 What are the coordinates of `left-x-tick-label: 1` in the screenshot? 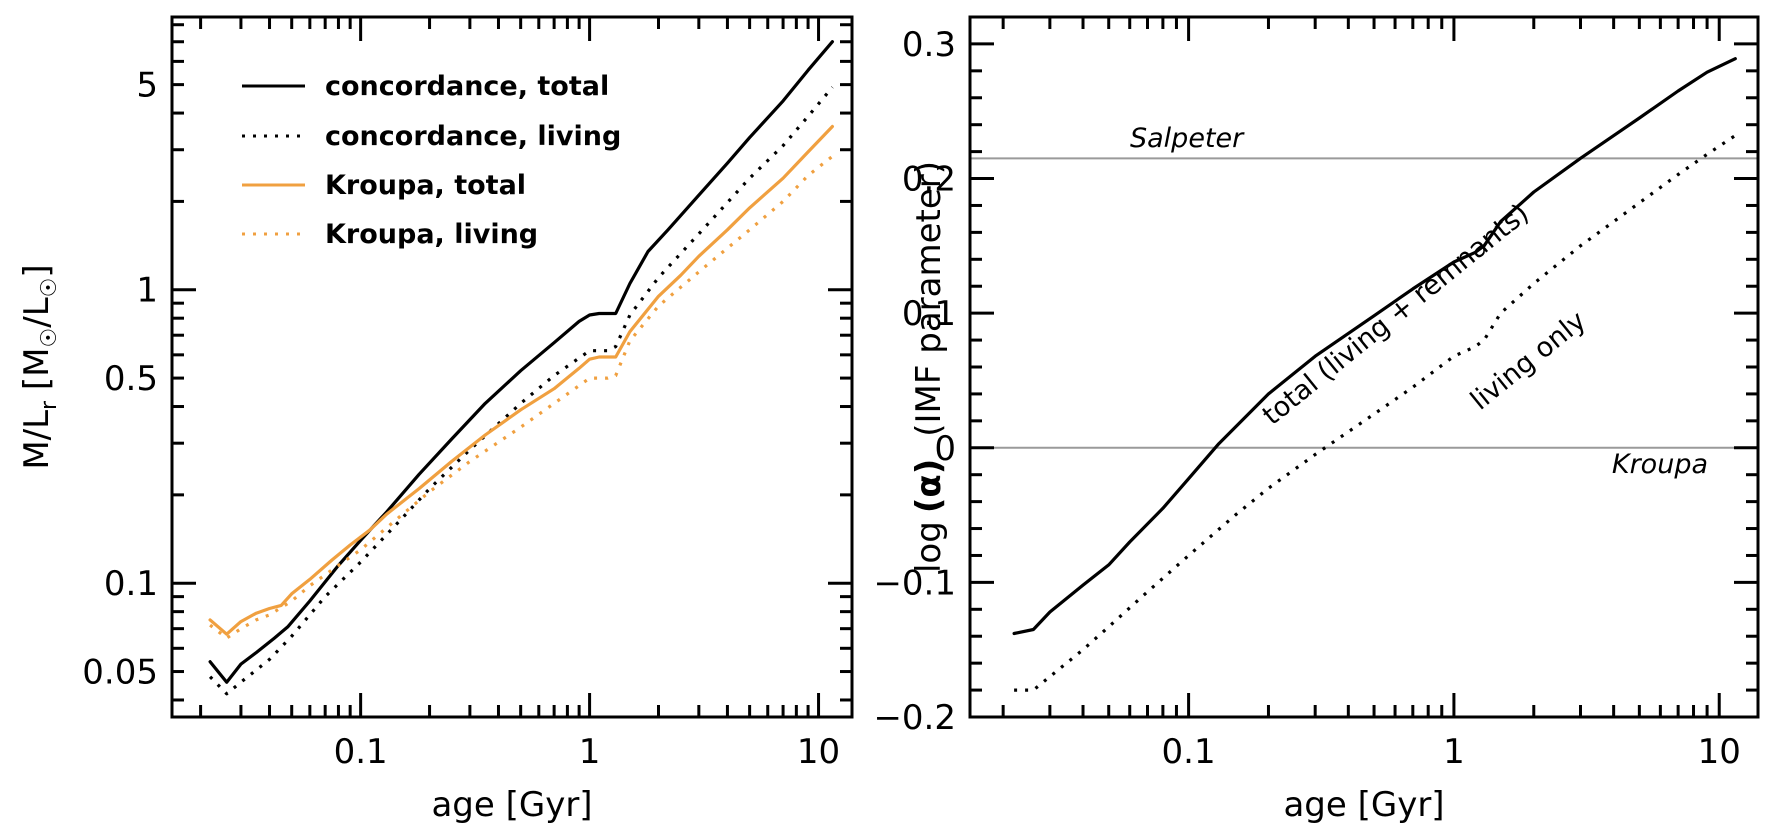 It's located at (590, 752).